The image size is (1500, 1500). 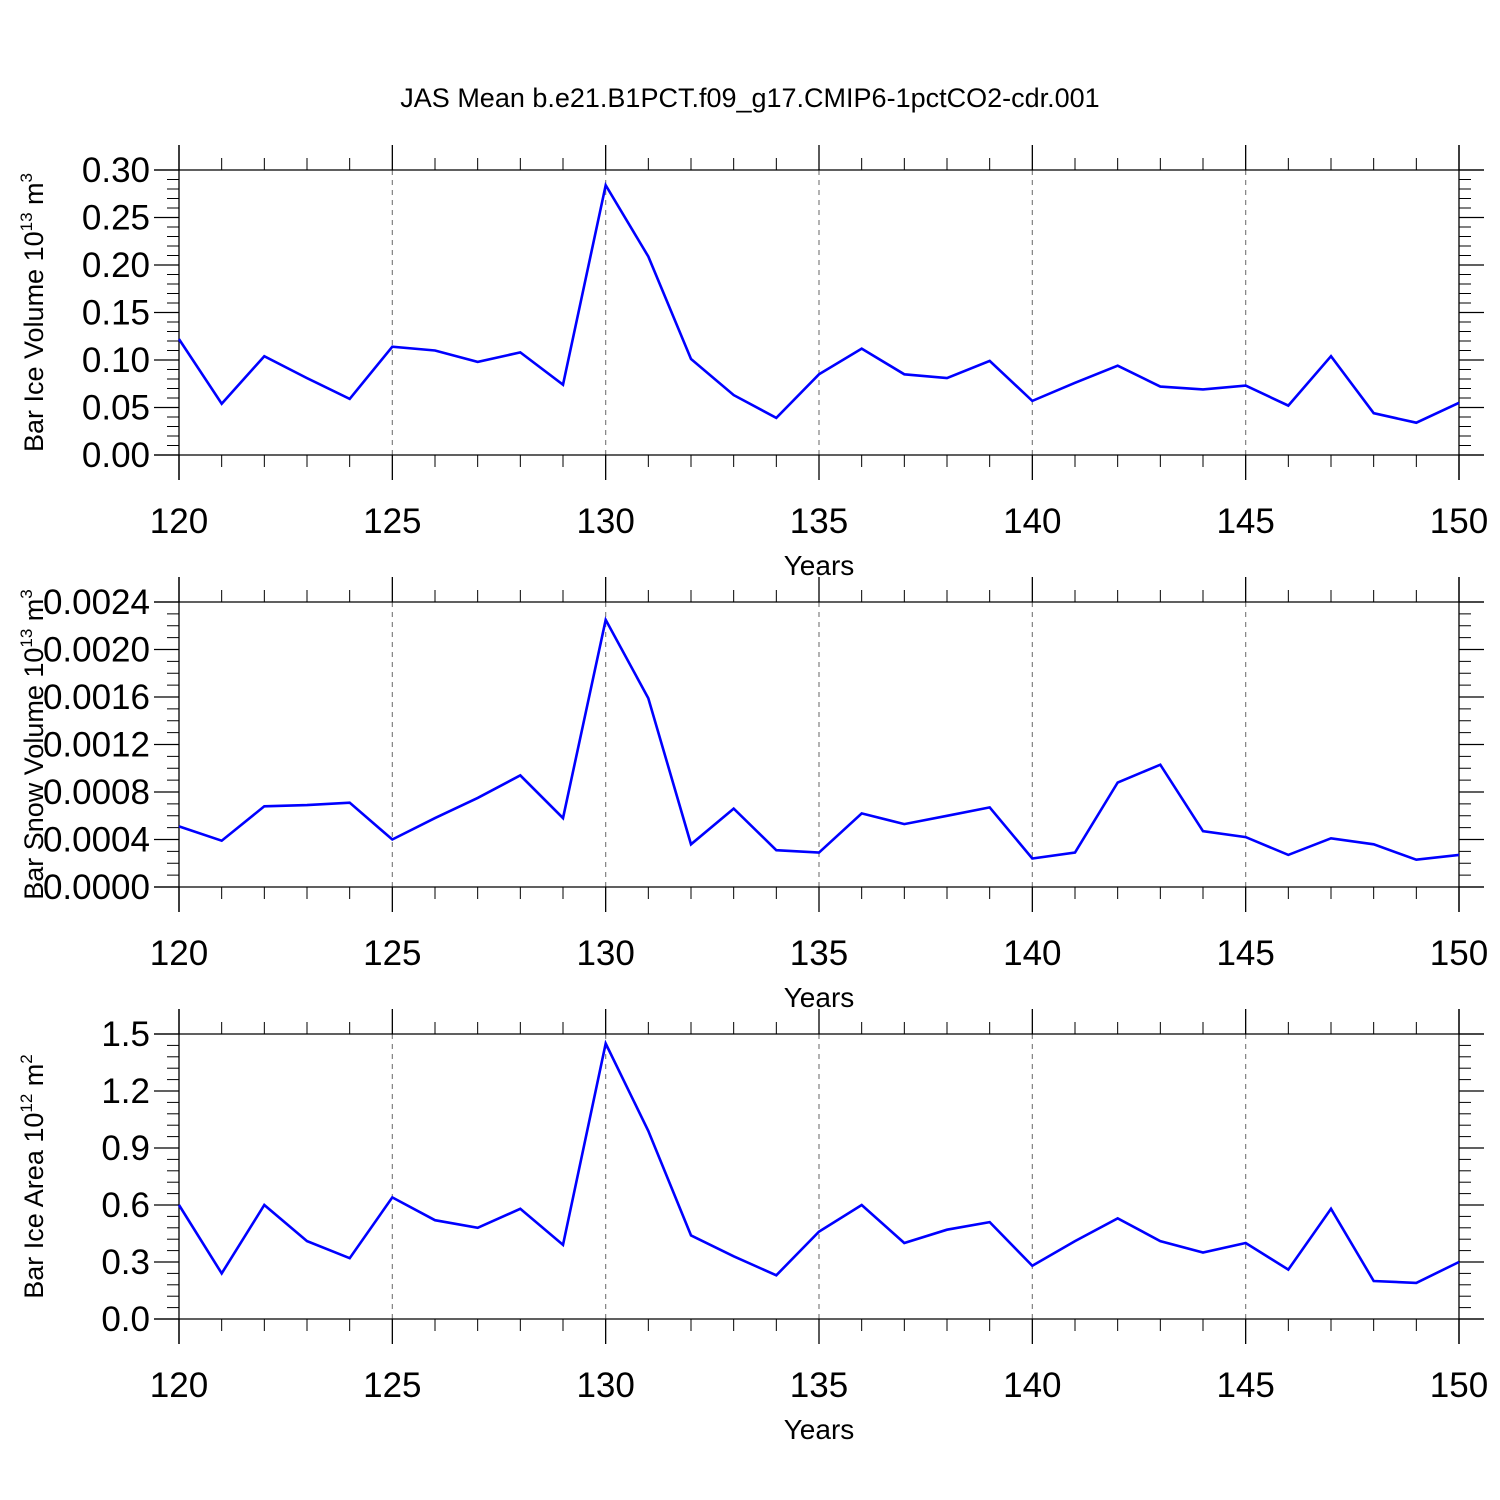 I want to click on y-tick-label: 0.3, so click(x=125, y=1262).